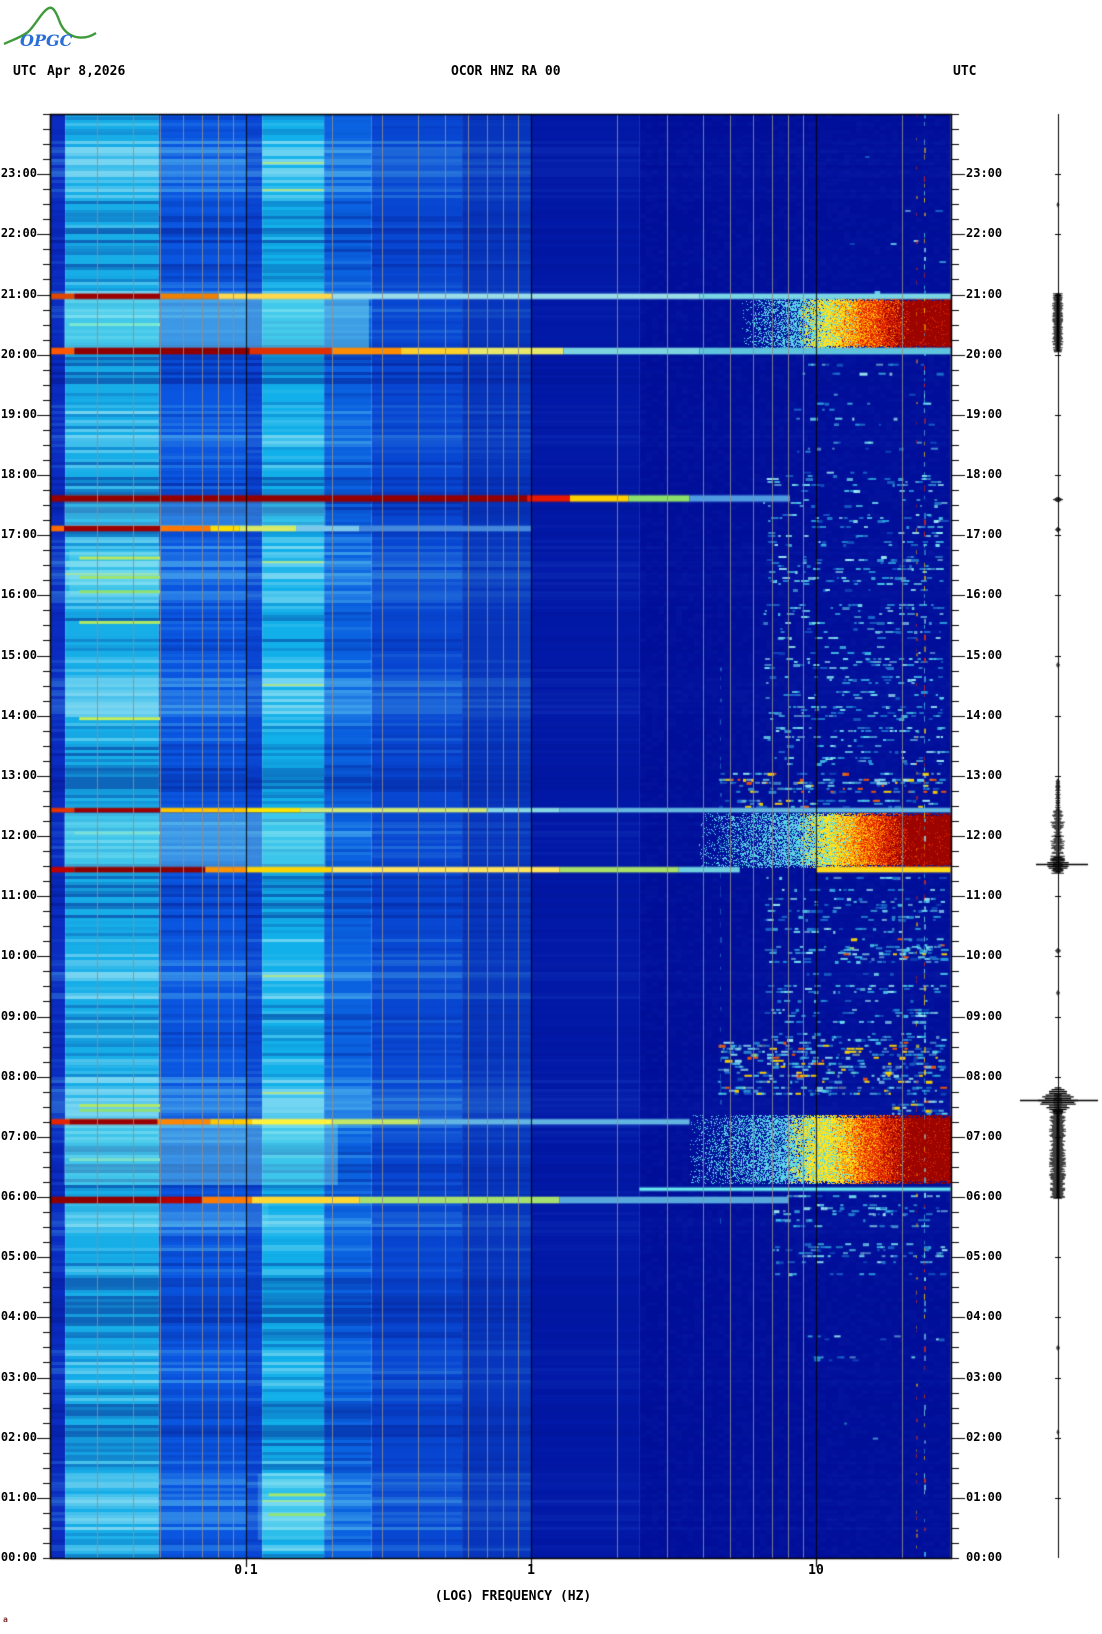 Image resolution: width=1102 pixels, height=1634 pixels. Describe the element at coordinates (984, 173) in the screenshot. I see `hour-label-right: 23:00` at that location.